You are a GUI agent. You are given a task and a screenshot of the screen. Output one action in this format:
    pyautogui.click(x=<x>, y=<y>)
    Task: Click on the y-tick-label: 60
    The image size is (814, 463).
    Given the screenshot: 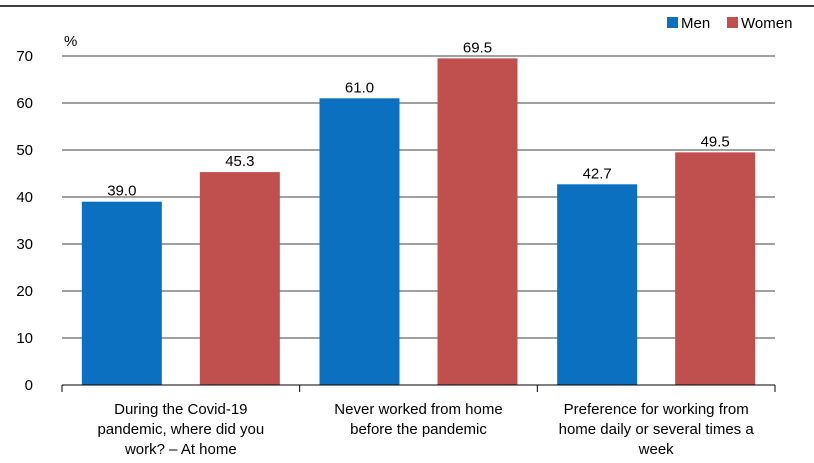 What is the action you would take?
    pyautogui.click(x=24, y=103)
    